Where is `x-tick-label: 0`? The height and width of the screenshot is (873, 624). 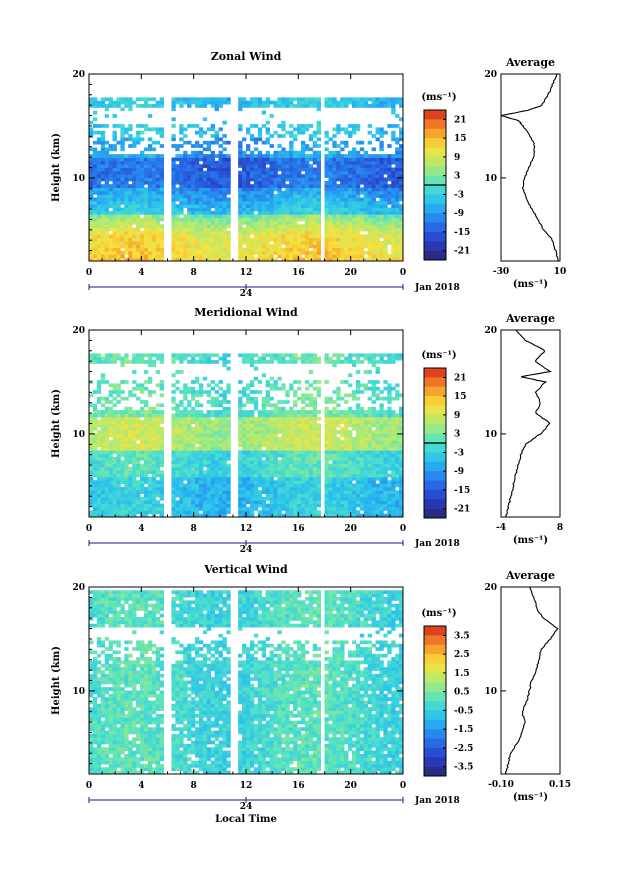 x-tick-label: 0 is located at coordinates (89, 273).